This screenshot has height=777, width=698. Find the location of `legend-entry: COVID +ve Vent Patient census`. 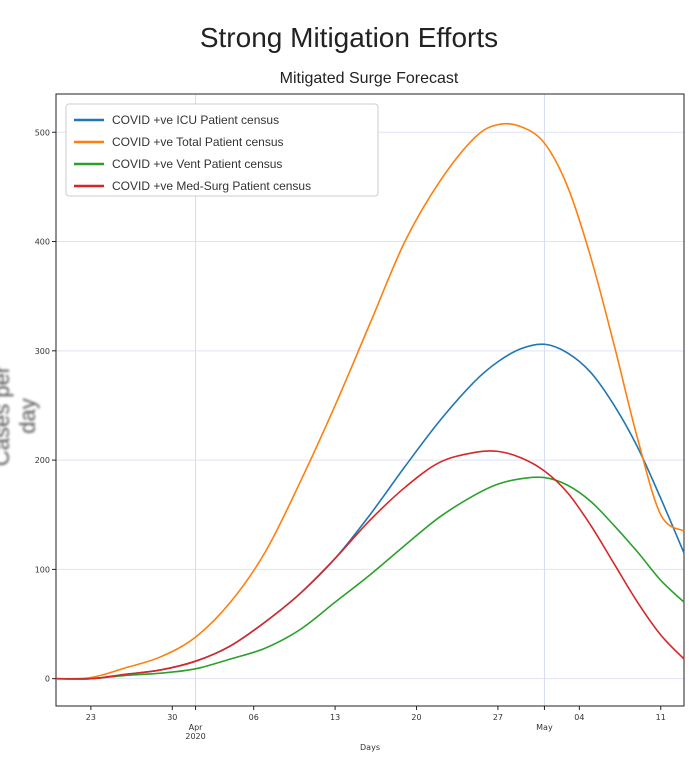

legend-entry: COVID +ve Vent Patient census is located at coordinates (197, 164).